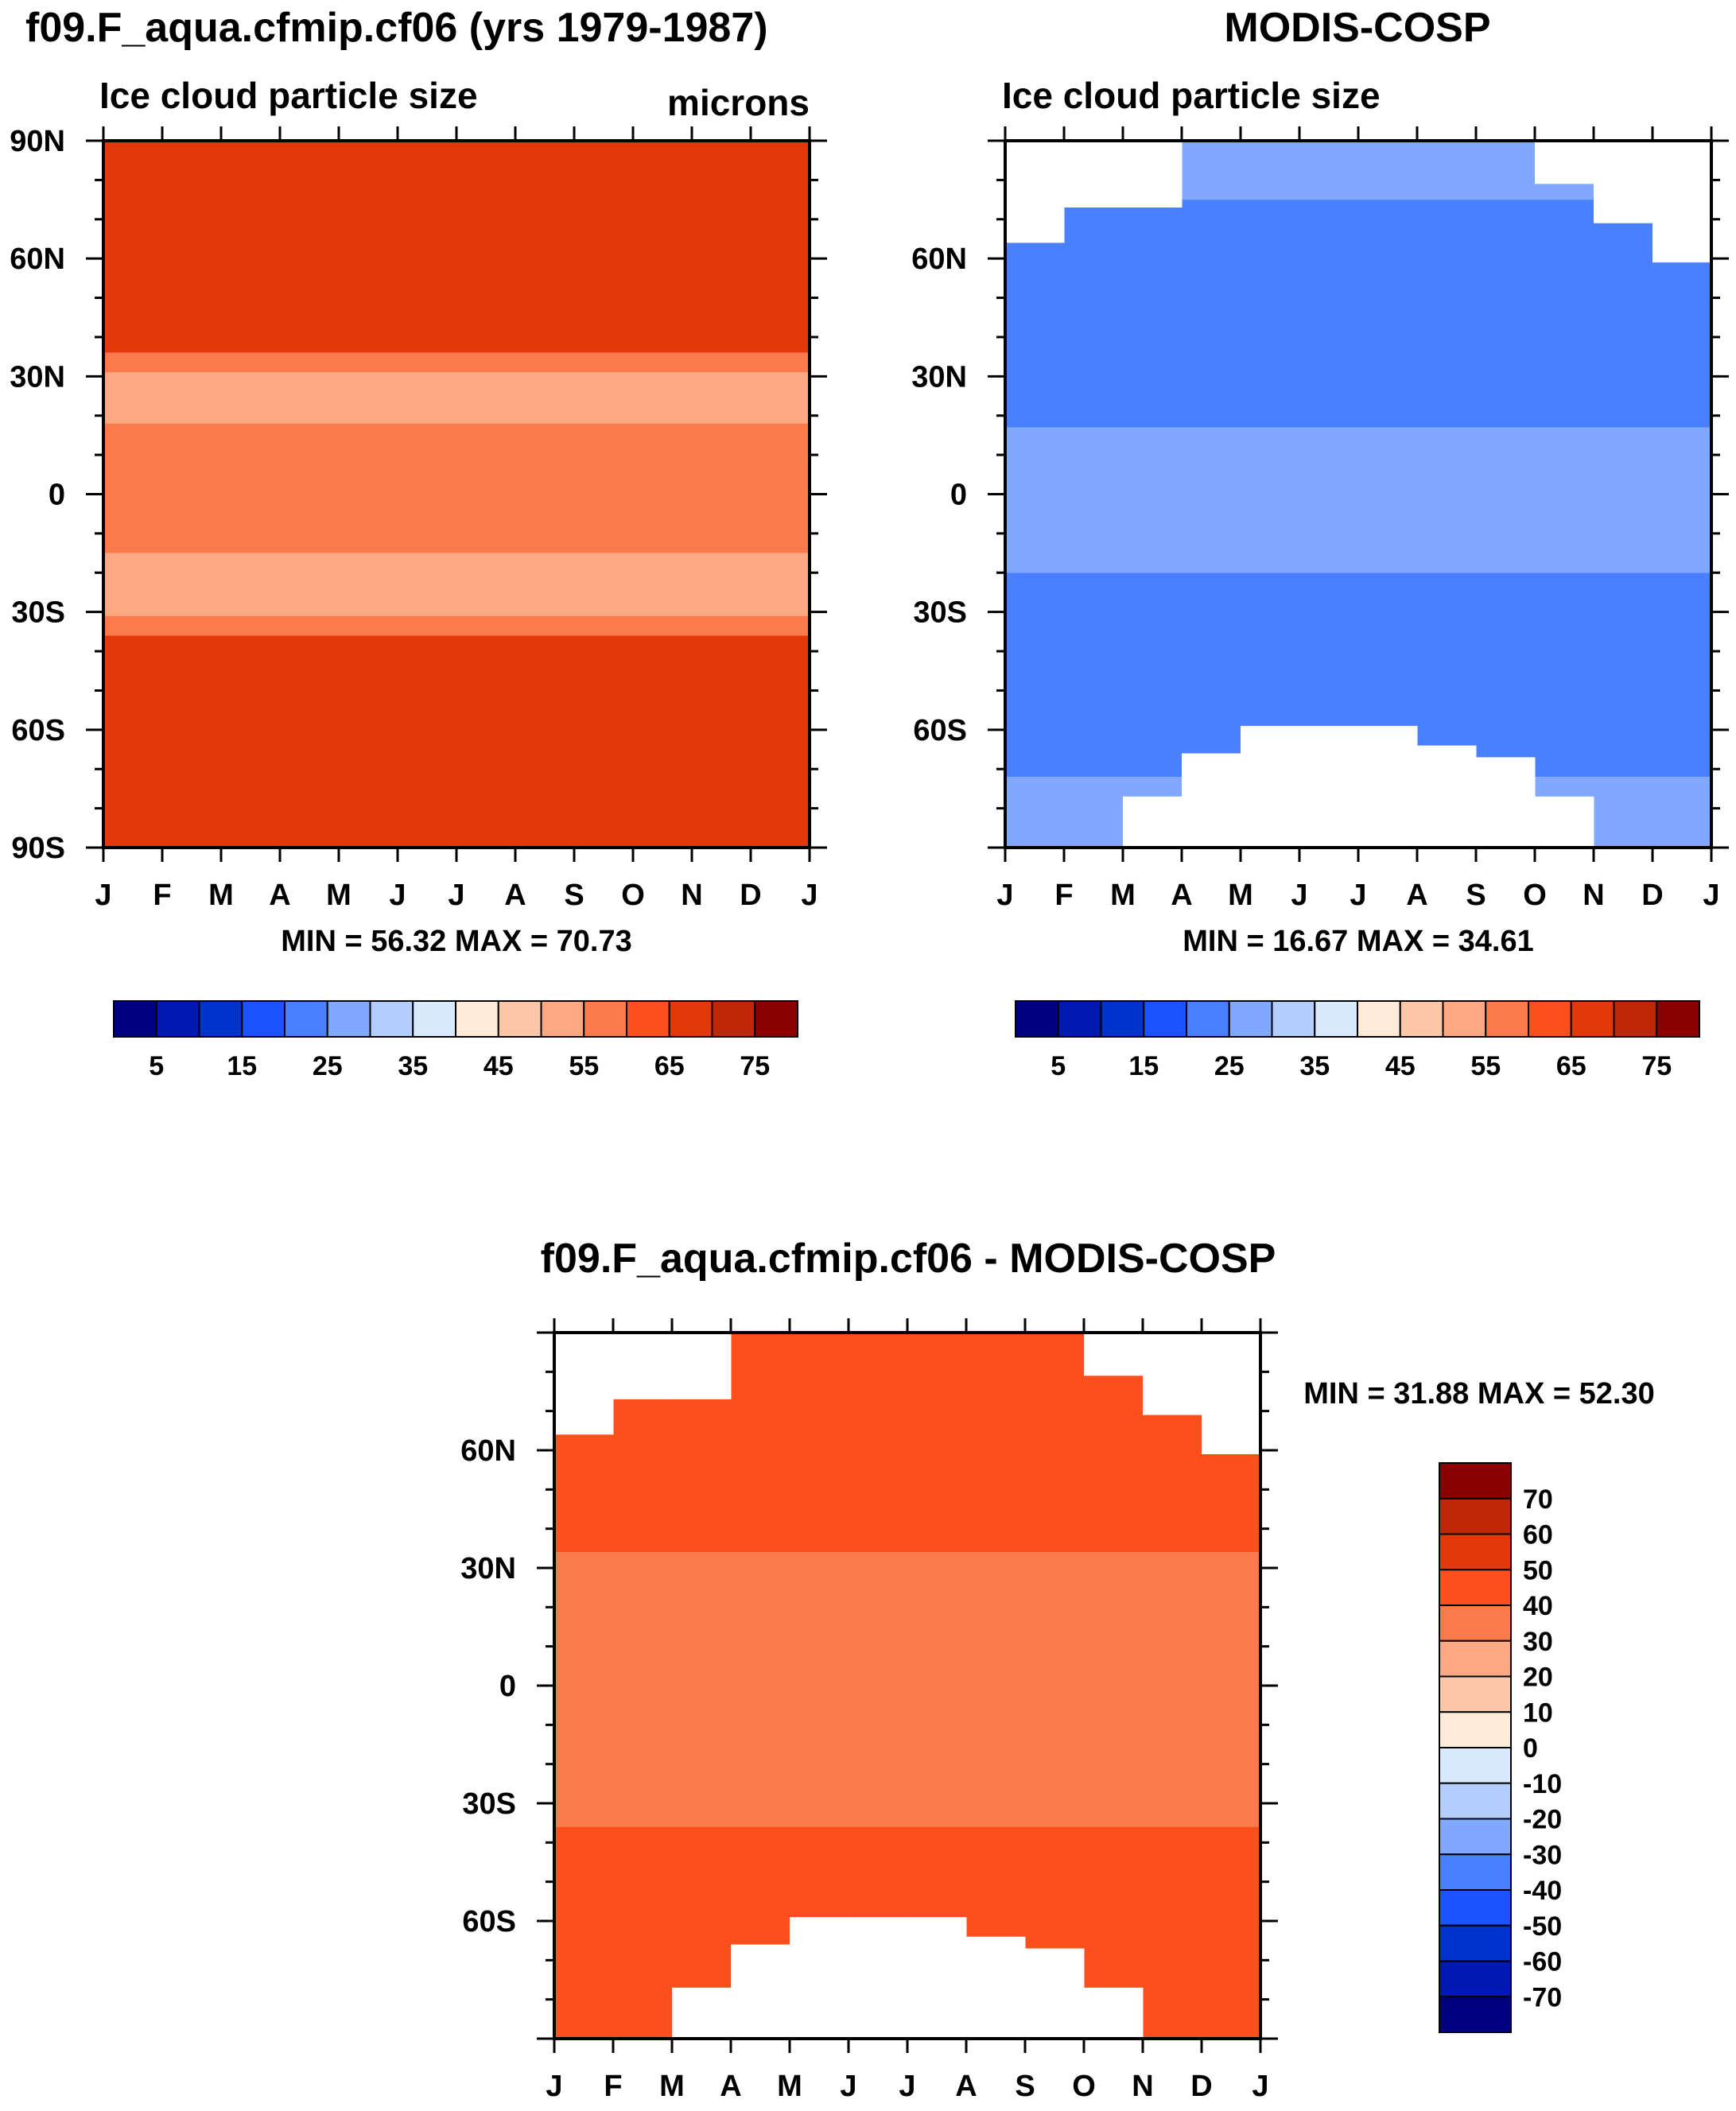 The width and height of the screenshot is (1736, 2111). Describe the element at coordinates (338, 895) in the screenshot. I see `panel-model-xlabel-4: M` at that location.